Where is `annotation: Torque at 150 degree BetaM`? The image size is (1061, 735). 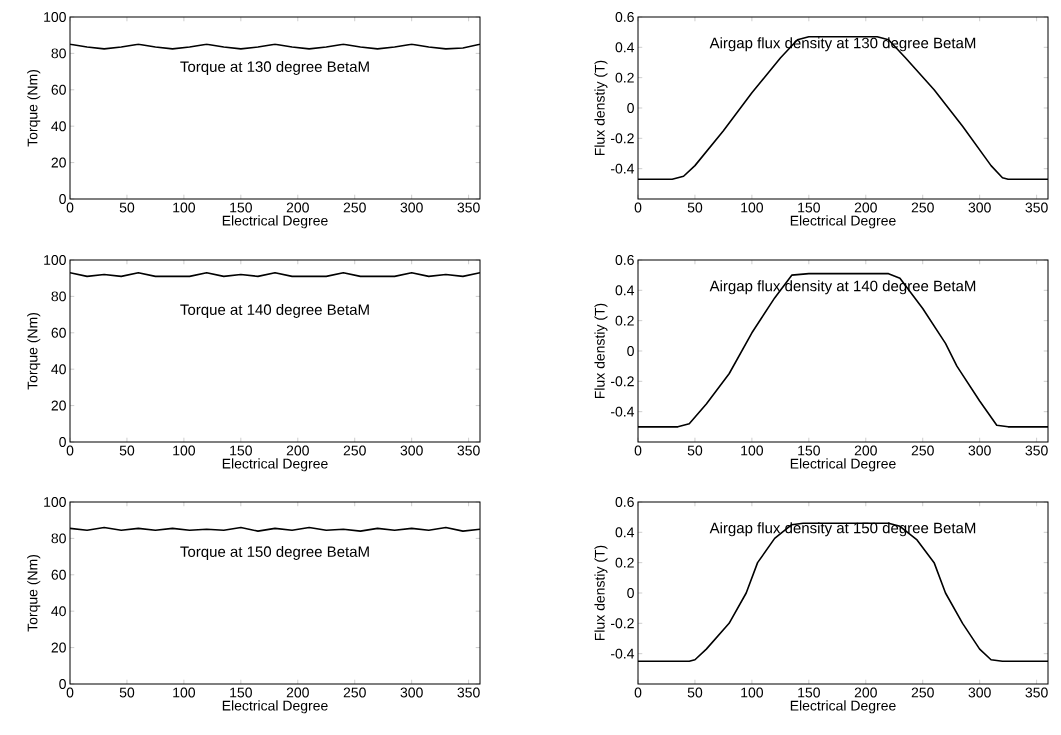 annotation: Torque at 150 degree BetaM is located at coordinates (274, 552).